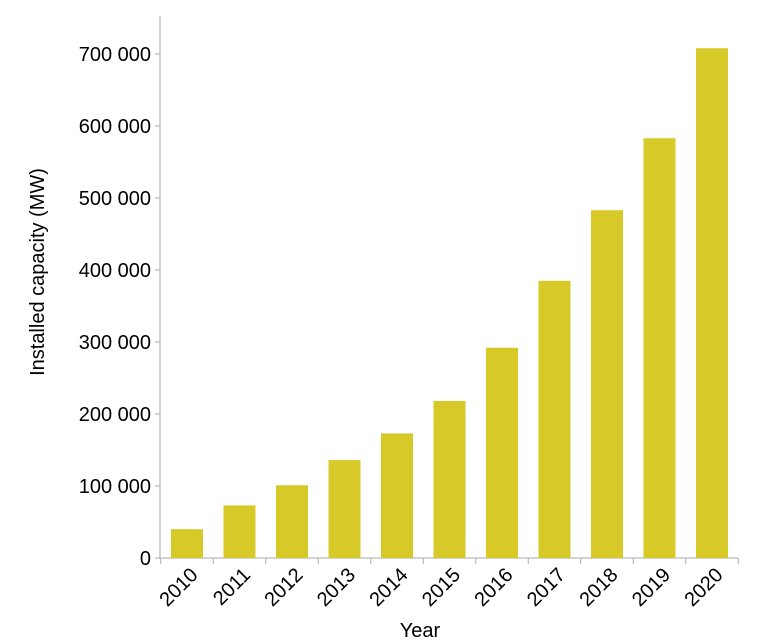  I want to click on y-tick-label: 300 000, so click(115, 343).